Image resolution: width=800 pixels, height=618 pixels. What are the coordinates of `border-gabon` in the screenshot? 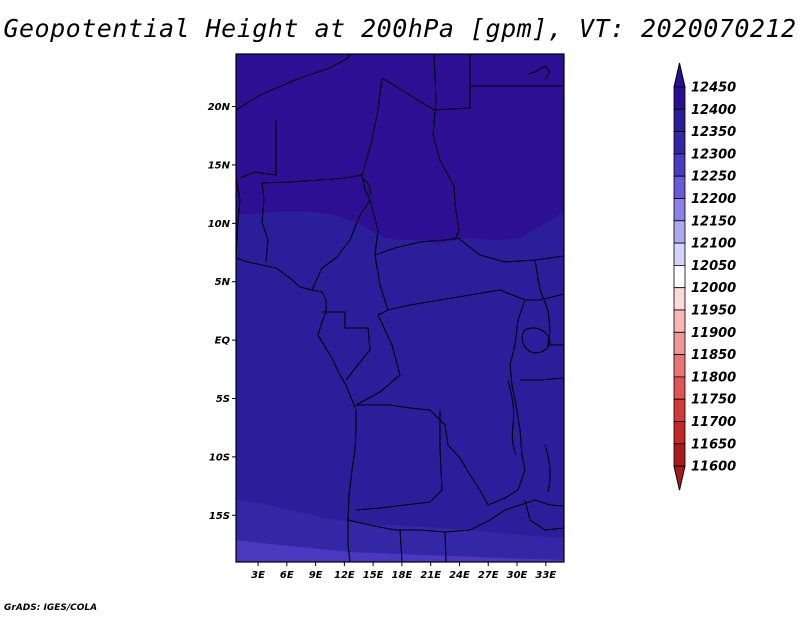 It's located at (346, 346).